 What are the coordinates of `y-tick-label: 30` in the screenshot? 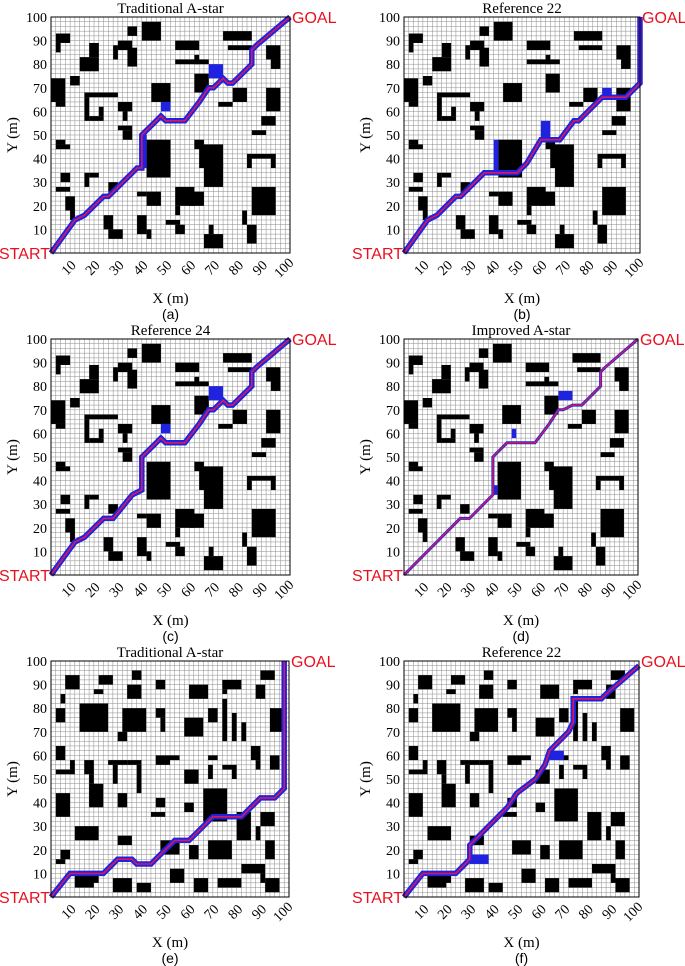 It's located at (40, 827).